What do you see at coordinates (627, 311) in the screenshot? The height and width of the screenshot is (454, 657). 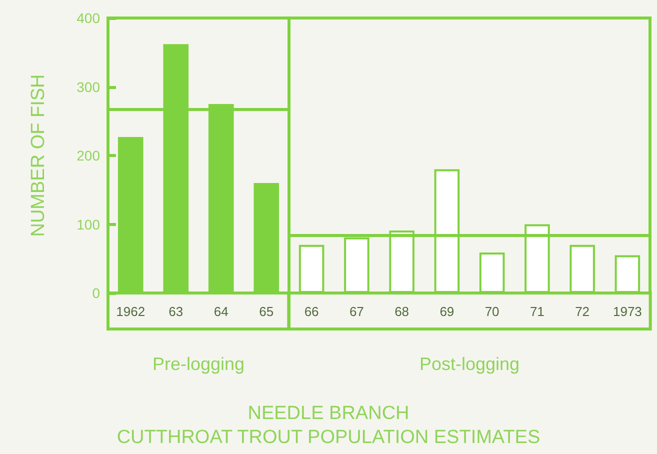 I see `x-tick-label: 1973` at bounding box center [627, 311].